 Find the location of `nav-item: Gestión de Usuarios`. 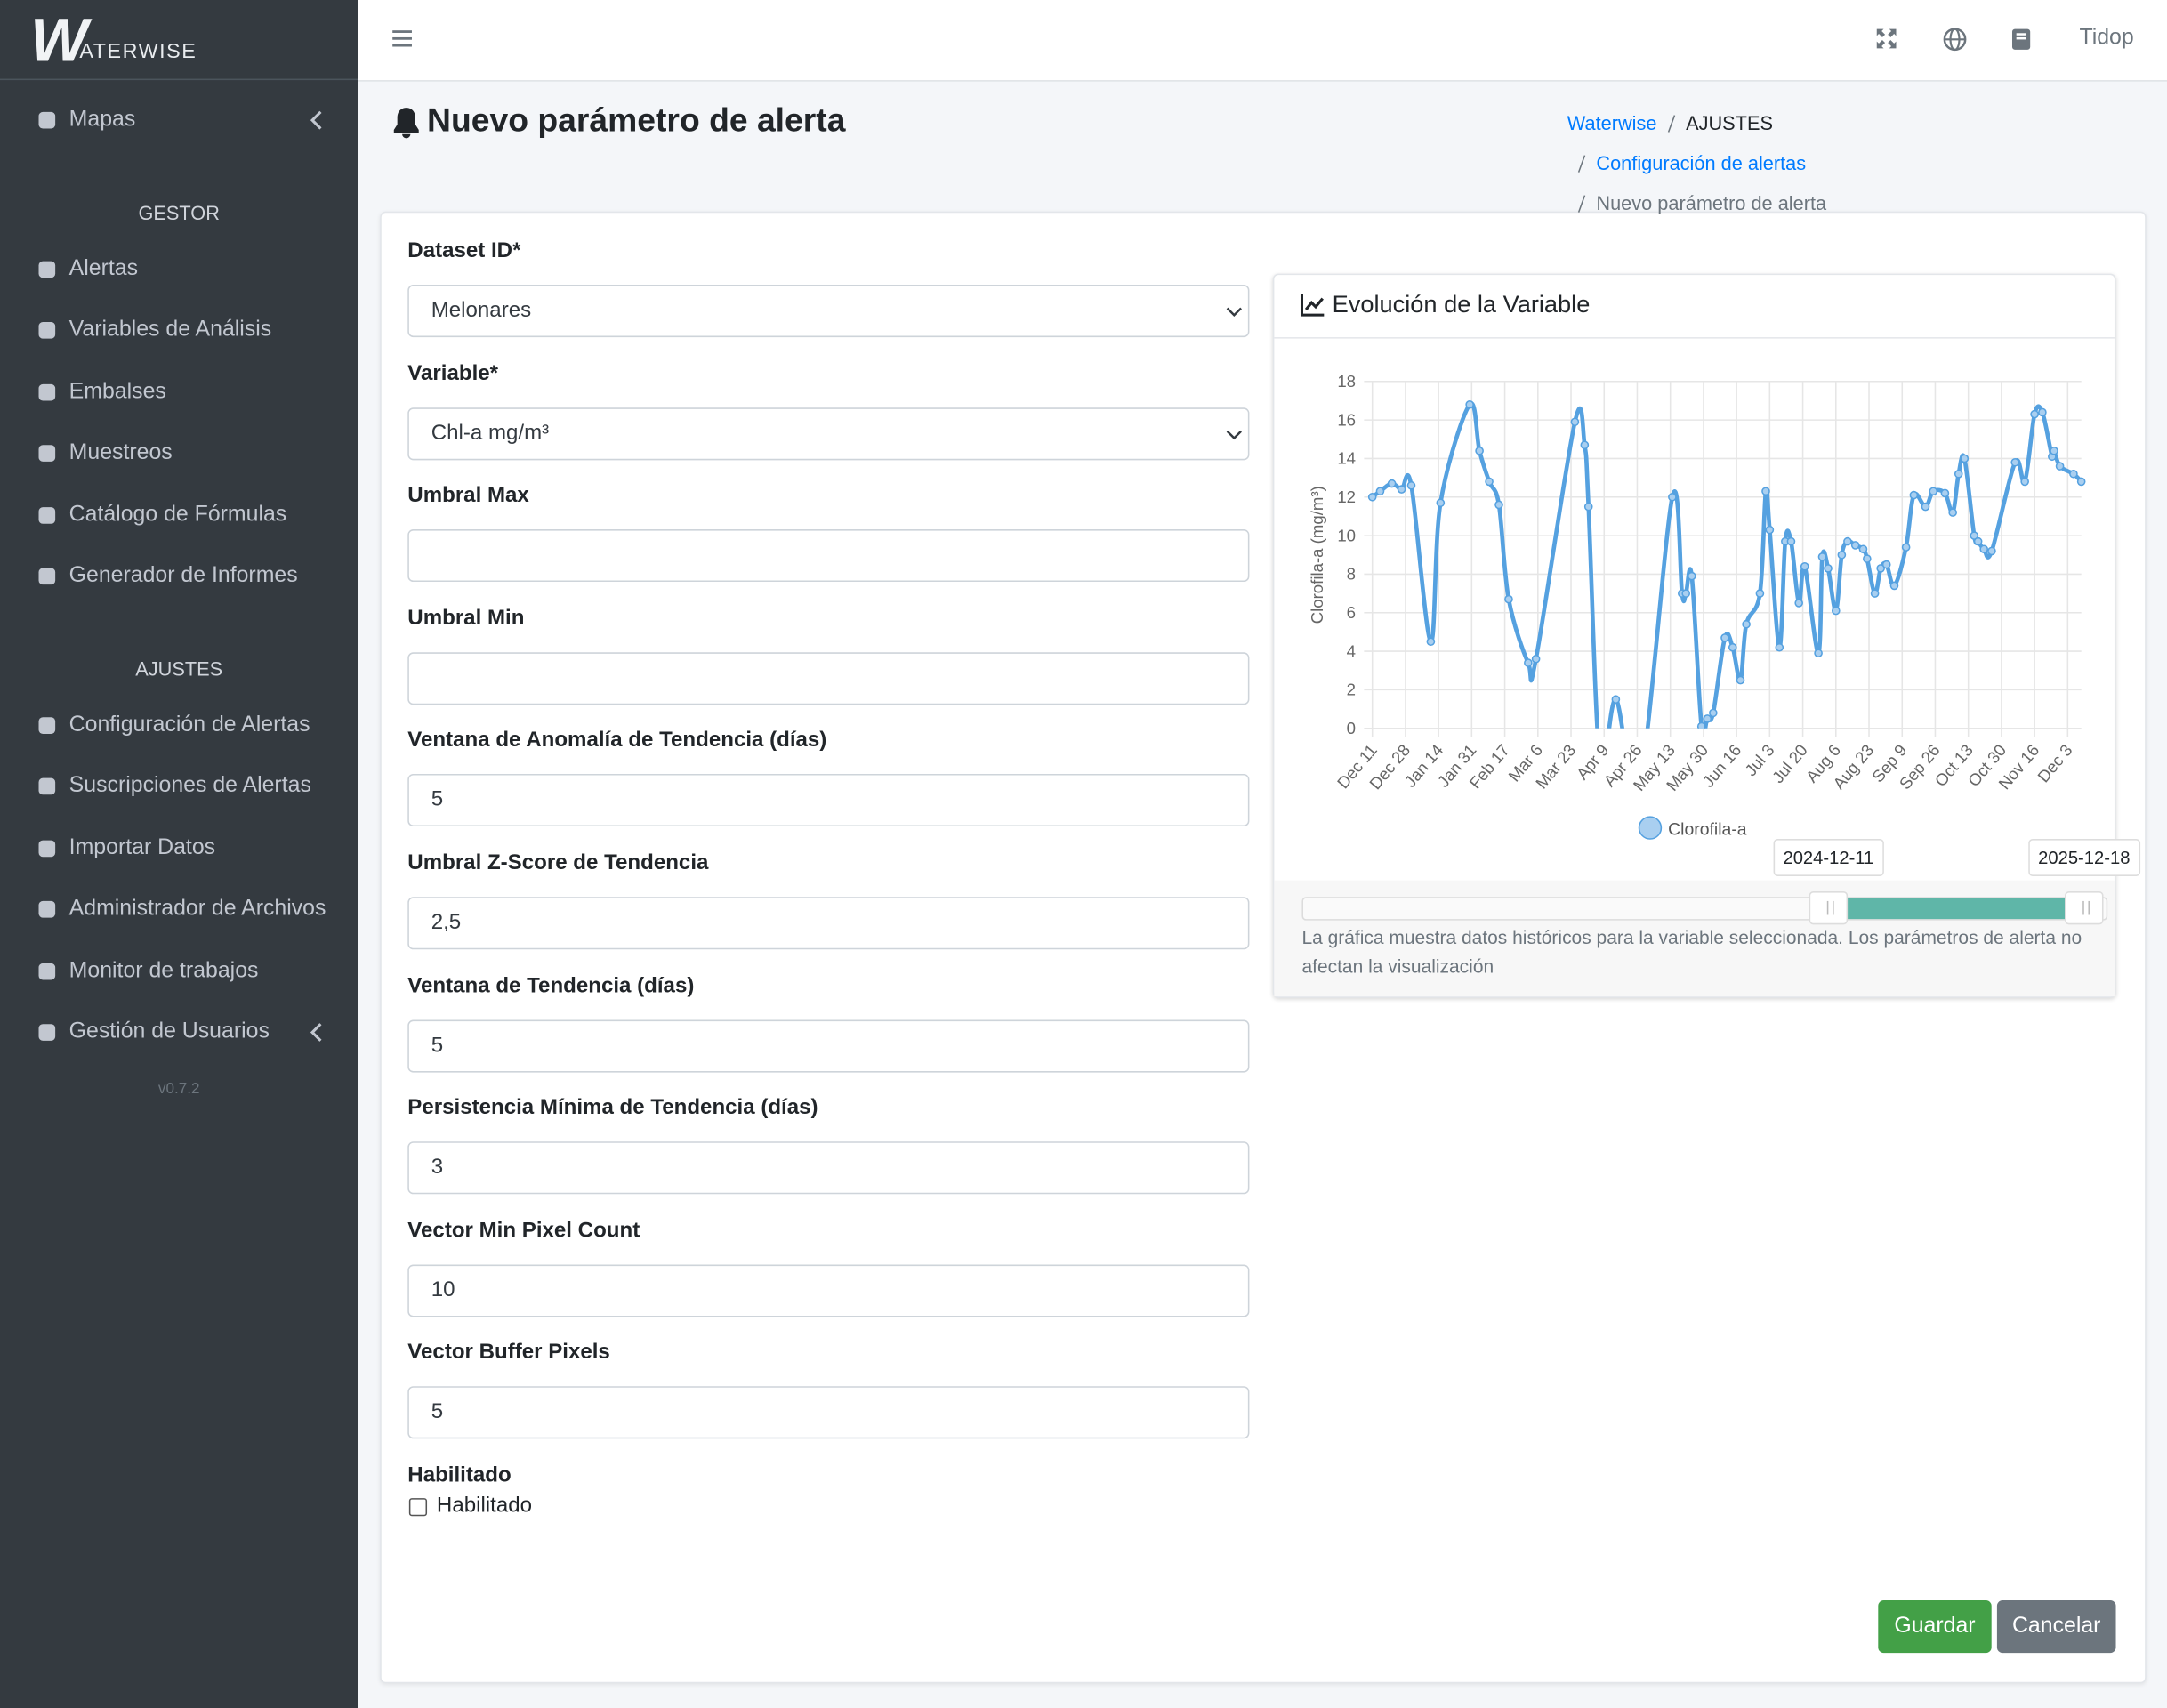

nav-item: Gestión de Usuarios is located at coordinates (153, 1032).